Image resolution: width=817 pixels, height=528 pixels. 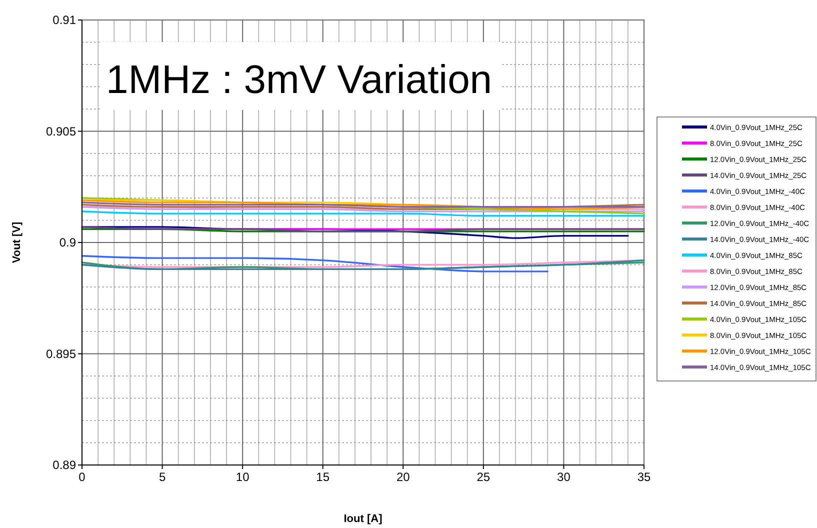 What do you see at coordinates (483, 477) in the screenshot?
I see `x-tick-label: 25` at bounding box center [483, 477].